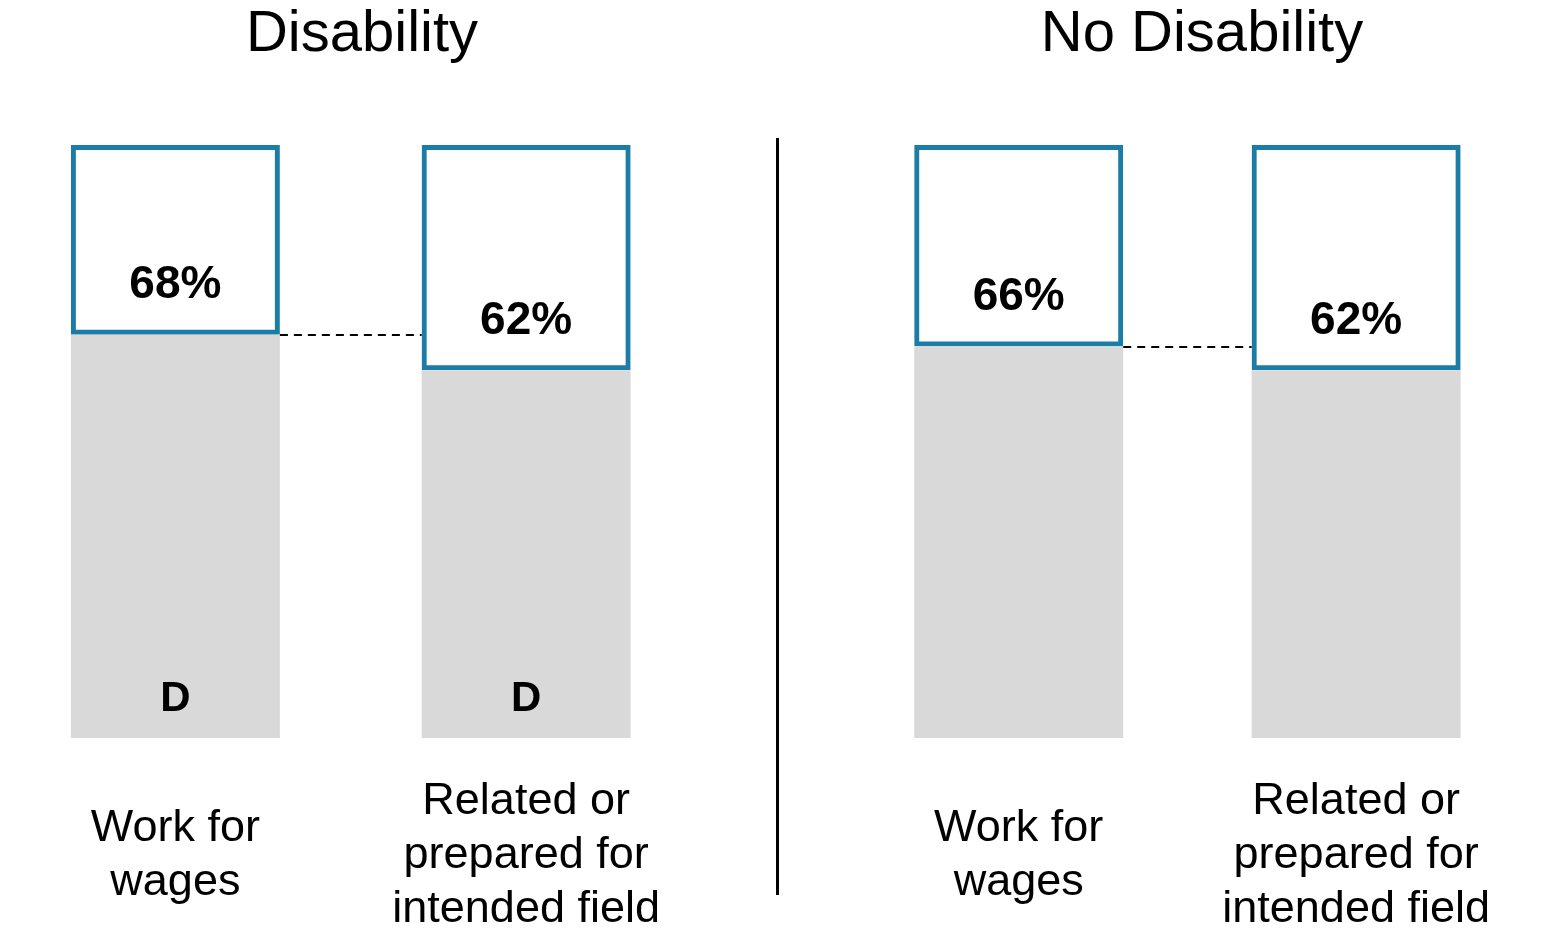 This screenshot has width=1554, height=940. What do you see at coordinates (1202, 31) in the screenshot?
I see `chart-title: No Disability` at bounding box center [1202, 31].